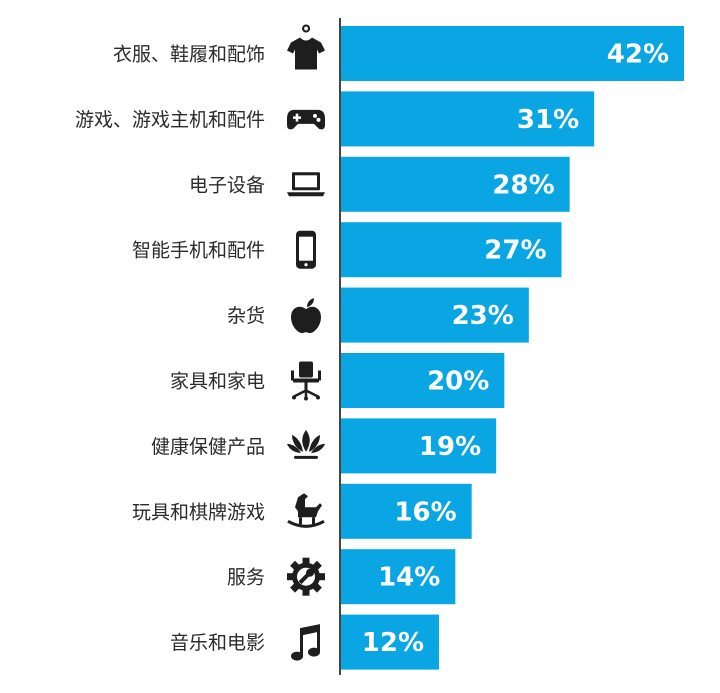  I want to click on category-label: 智能手机和配件, so click(198, 251).